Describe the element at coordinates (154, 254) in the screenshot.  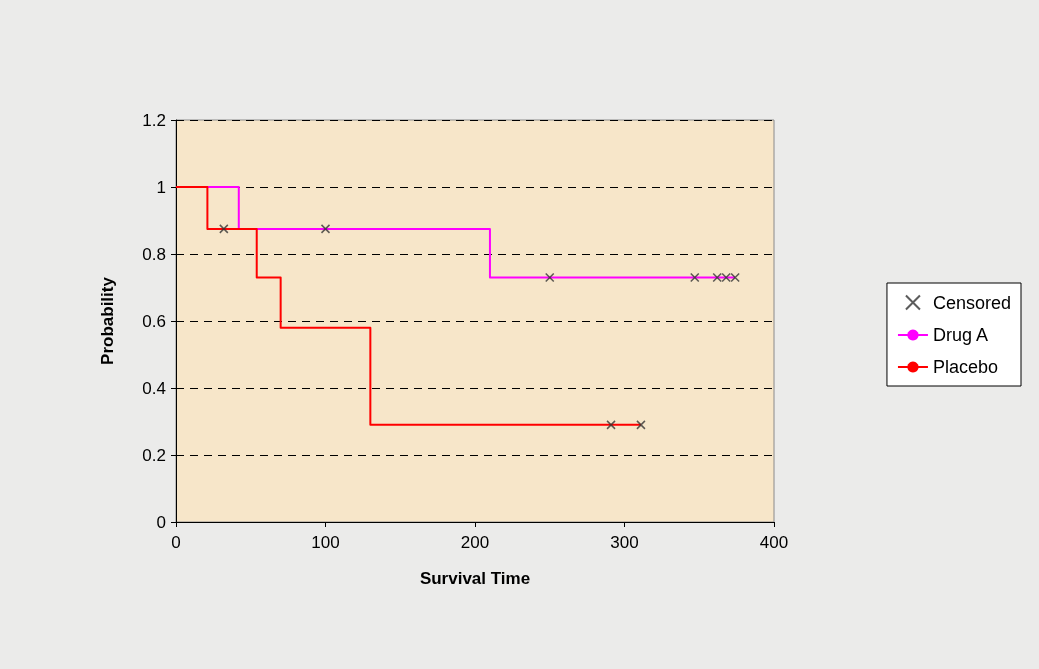
I see `y-tick-label: 0.8` at that location.